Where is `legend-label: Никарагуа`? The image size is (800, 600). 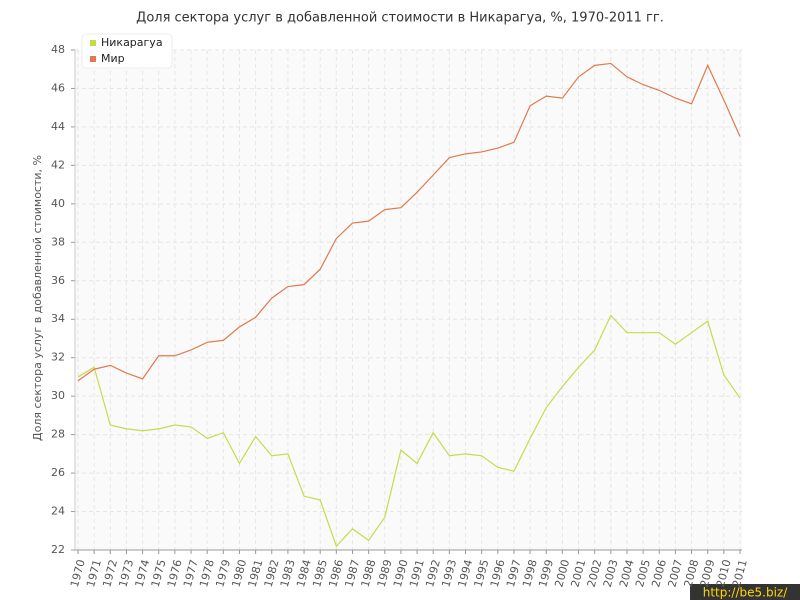 legend-label: Никарагуа is located at coordinates (132, 42).